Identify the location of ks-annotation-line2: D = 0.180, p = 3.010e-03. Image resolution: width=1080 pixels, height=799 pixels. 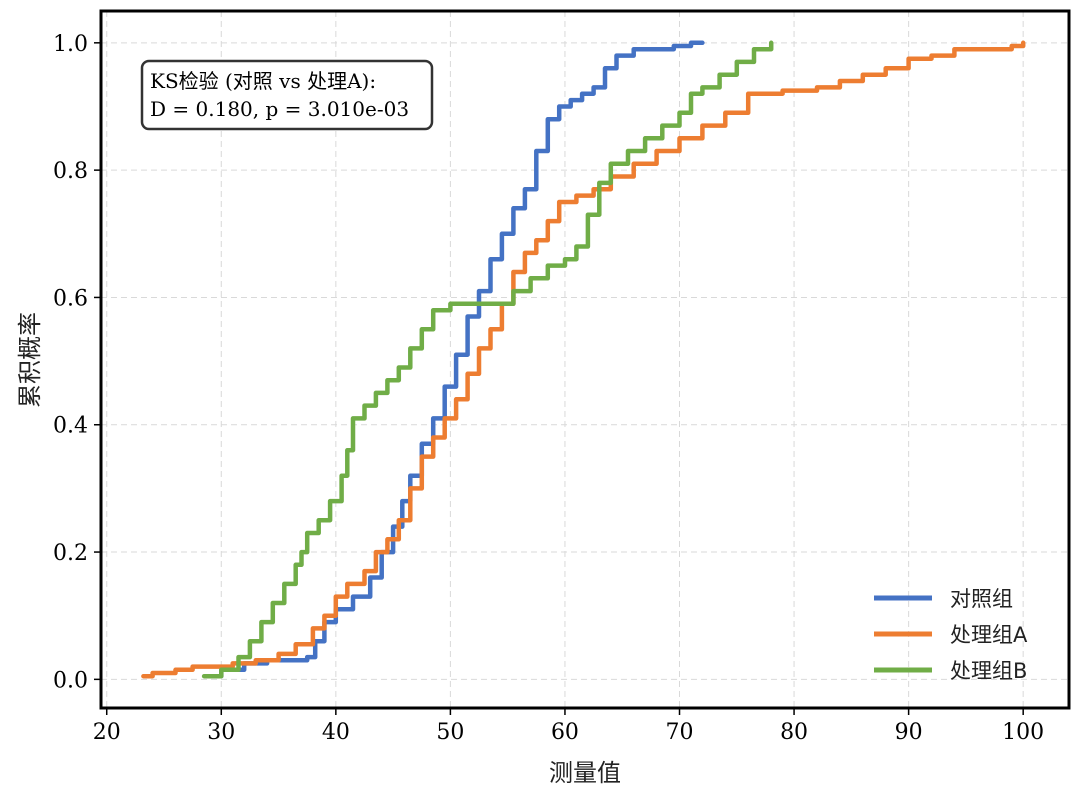
(279, 109).